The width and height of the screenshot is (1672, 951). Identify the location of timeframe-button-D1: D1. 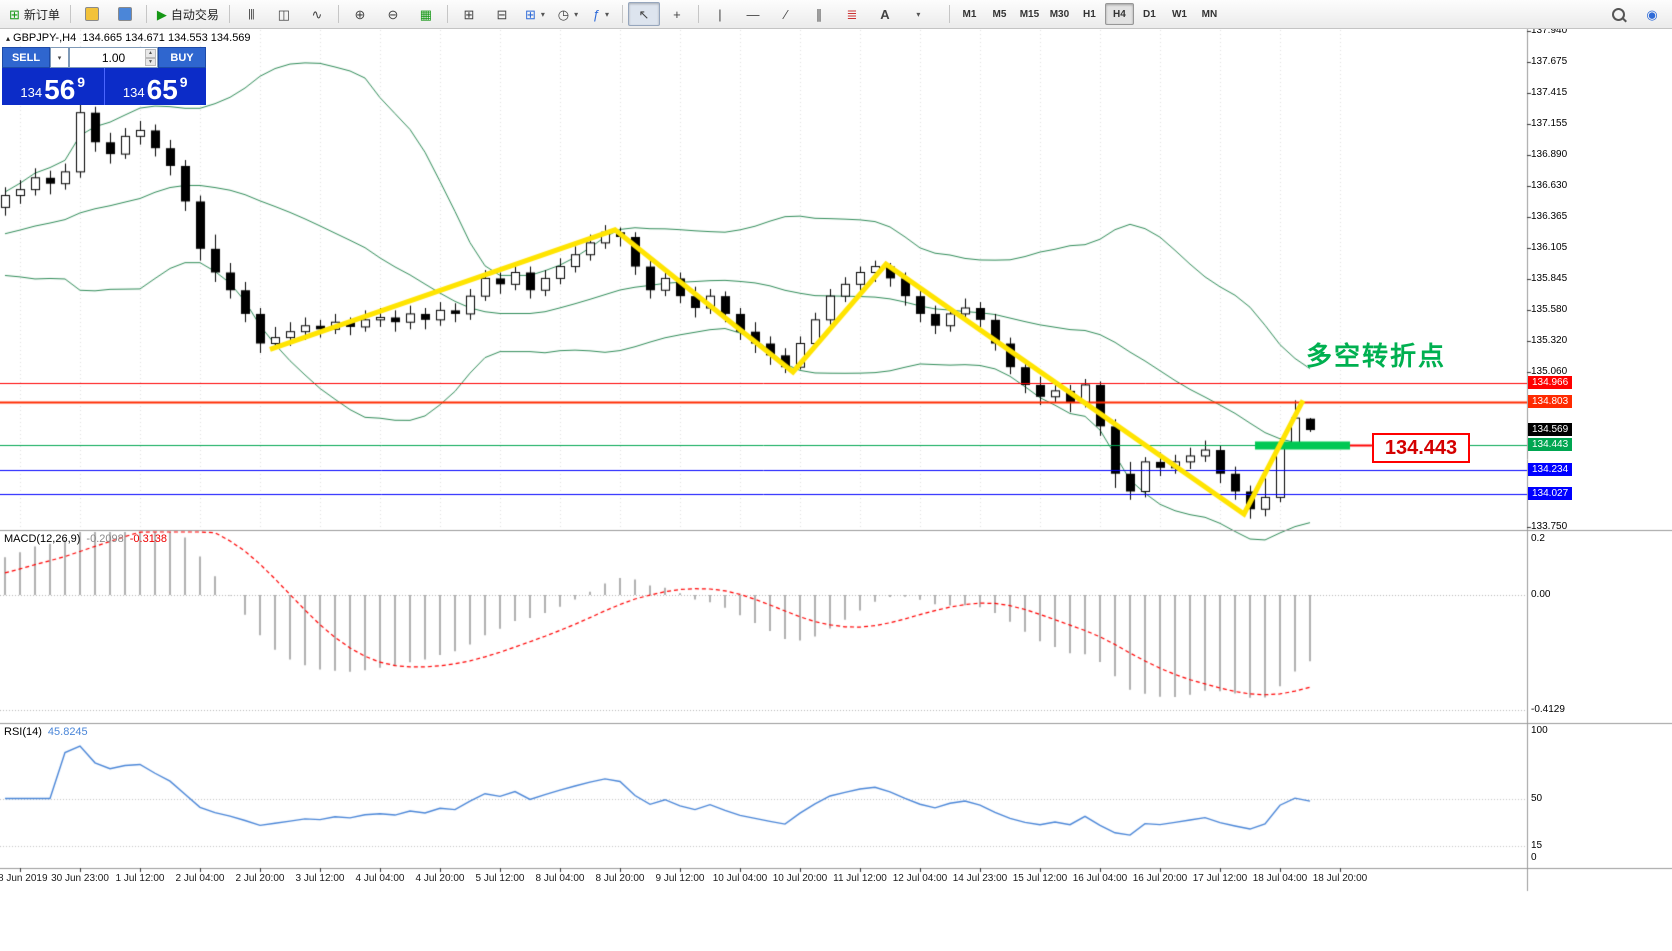
(1149, 14).